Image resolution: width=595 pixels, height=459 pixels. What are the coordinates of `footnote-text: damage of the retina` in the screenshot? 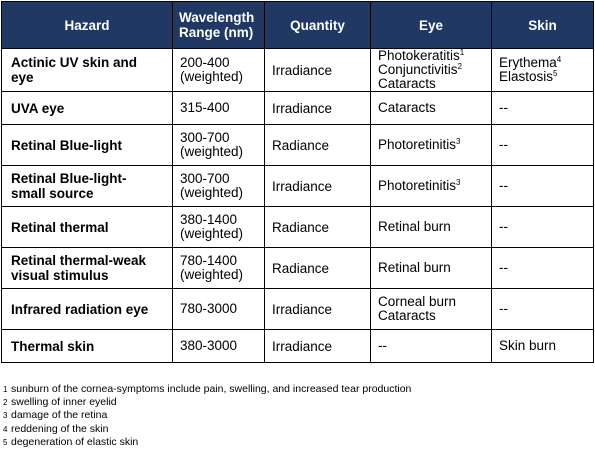 It's located at (59, 415).